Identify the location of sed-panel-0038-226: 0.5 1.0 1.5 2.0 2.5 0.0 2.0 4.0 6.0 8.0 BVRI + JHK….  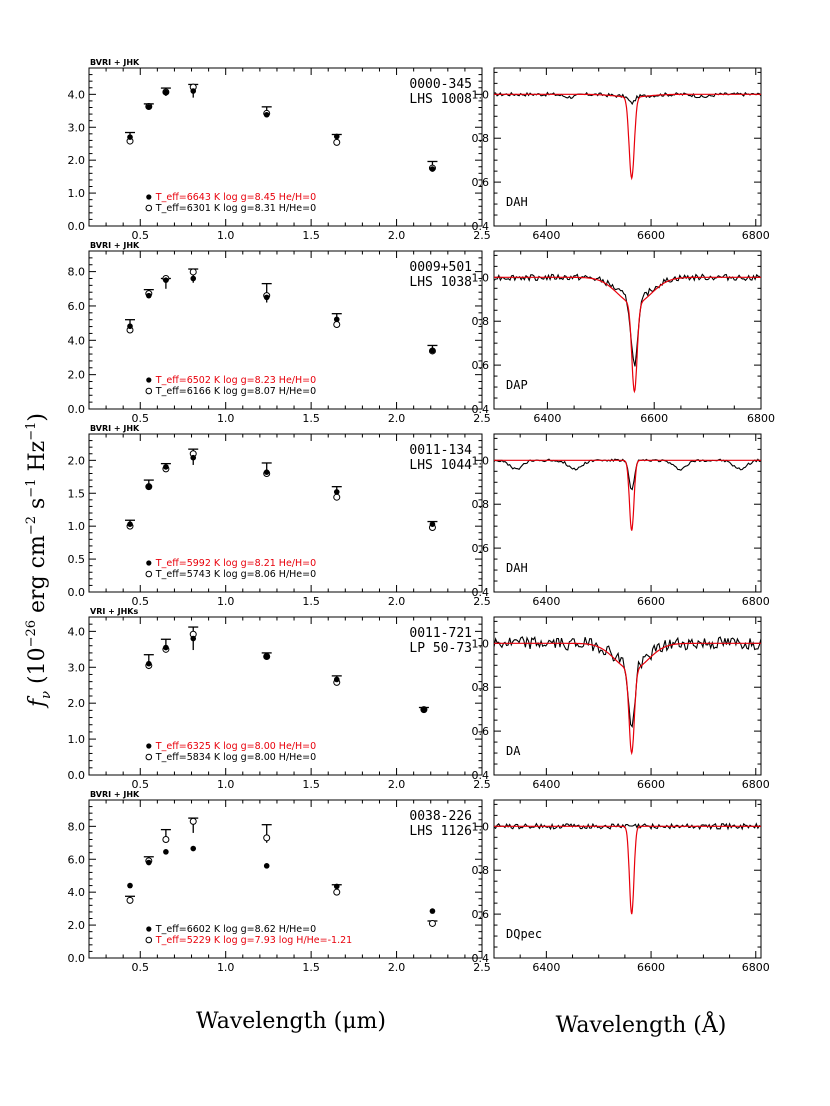
(279, 882).